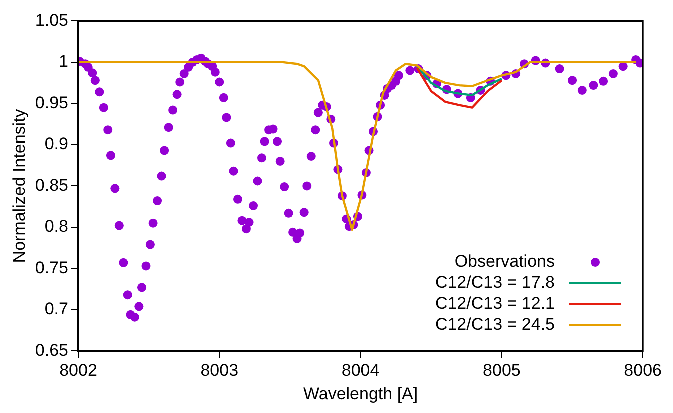  Describe the element at coordinates (219, 370) in the screenshot. I see `x-tick-label: 8003` at that location.